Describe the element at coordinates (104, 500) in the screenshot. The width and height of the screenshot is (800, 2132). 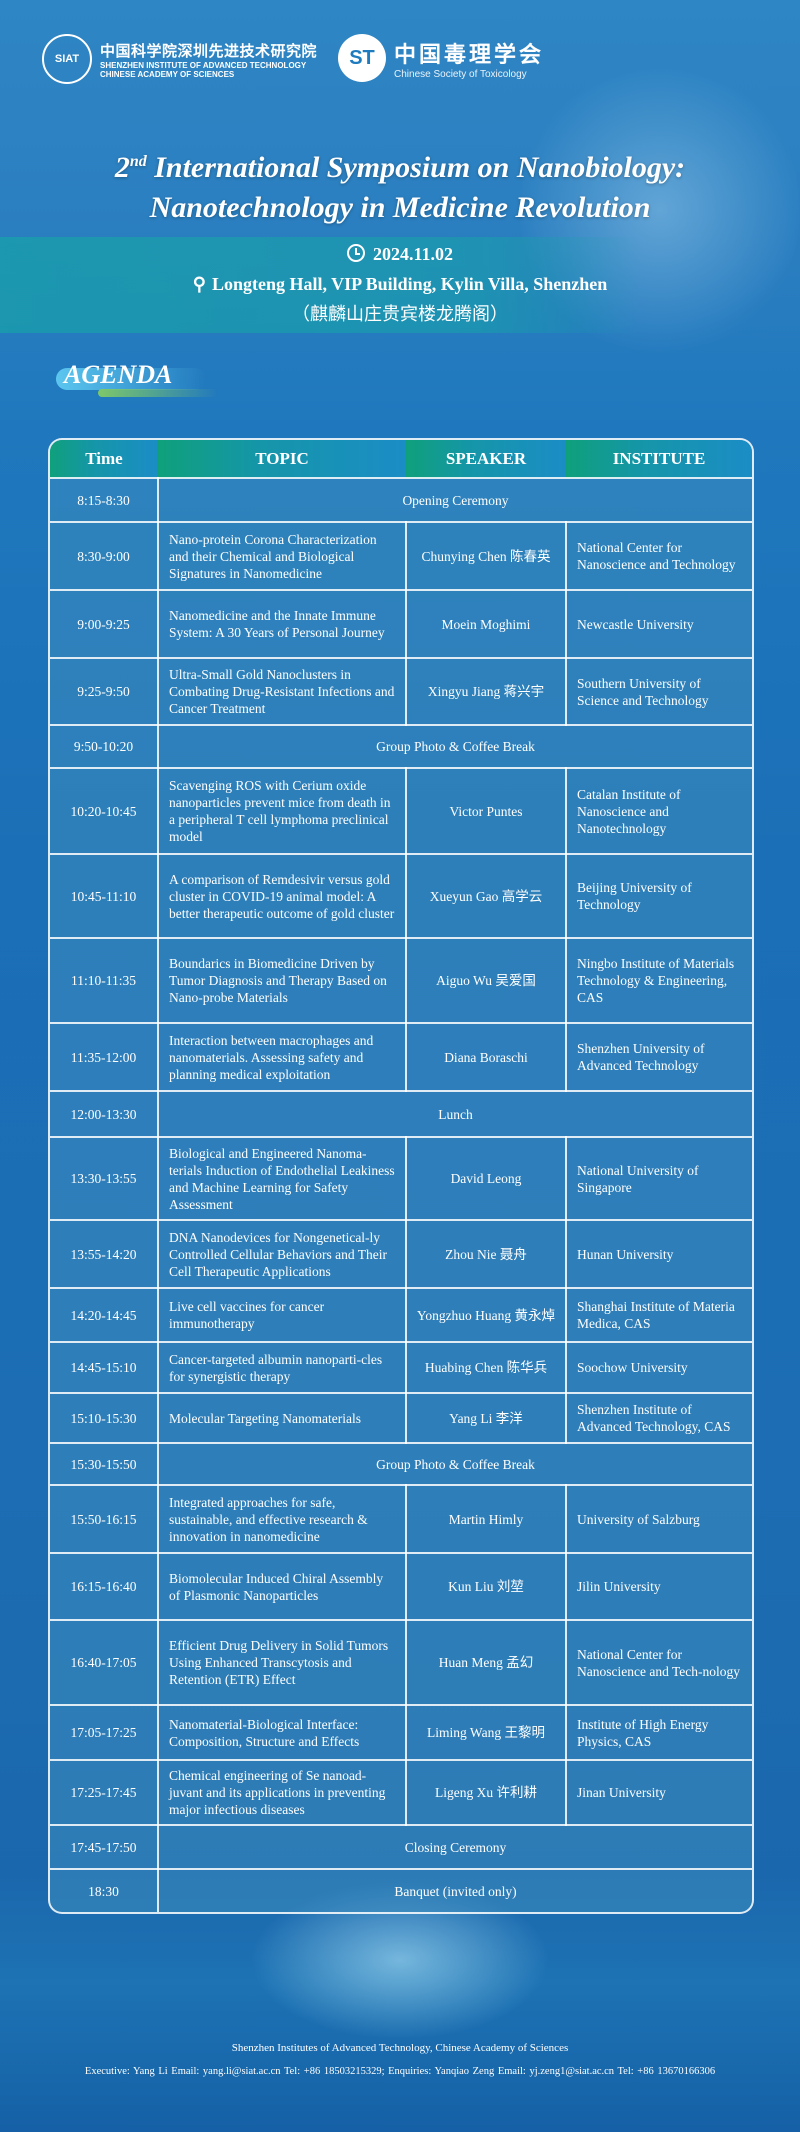
I see `cell-time: 8:15-8:30` at that location.